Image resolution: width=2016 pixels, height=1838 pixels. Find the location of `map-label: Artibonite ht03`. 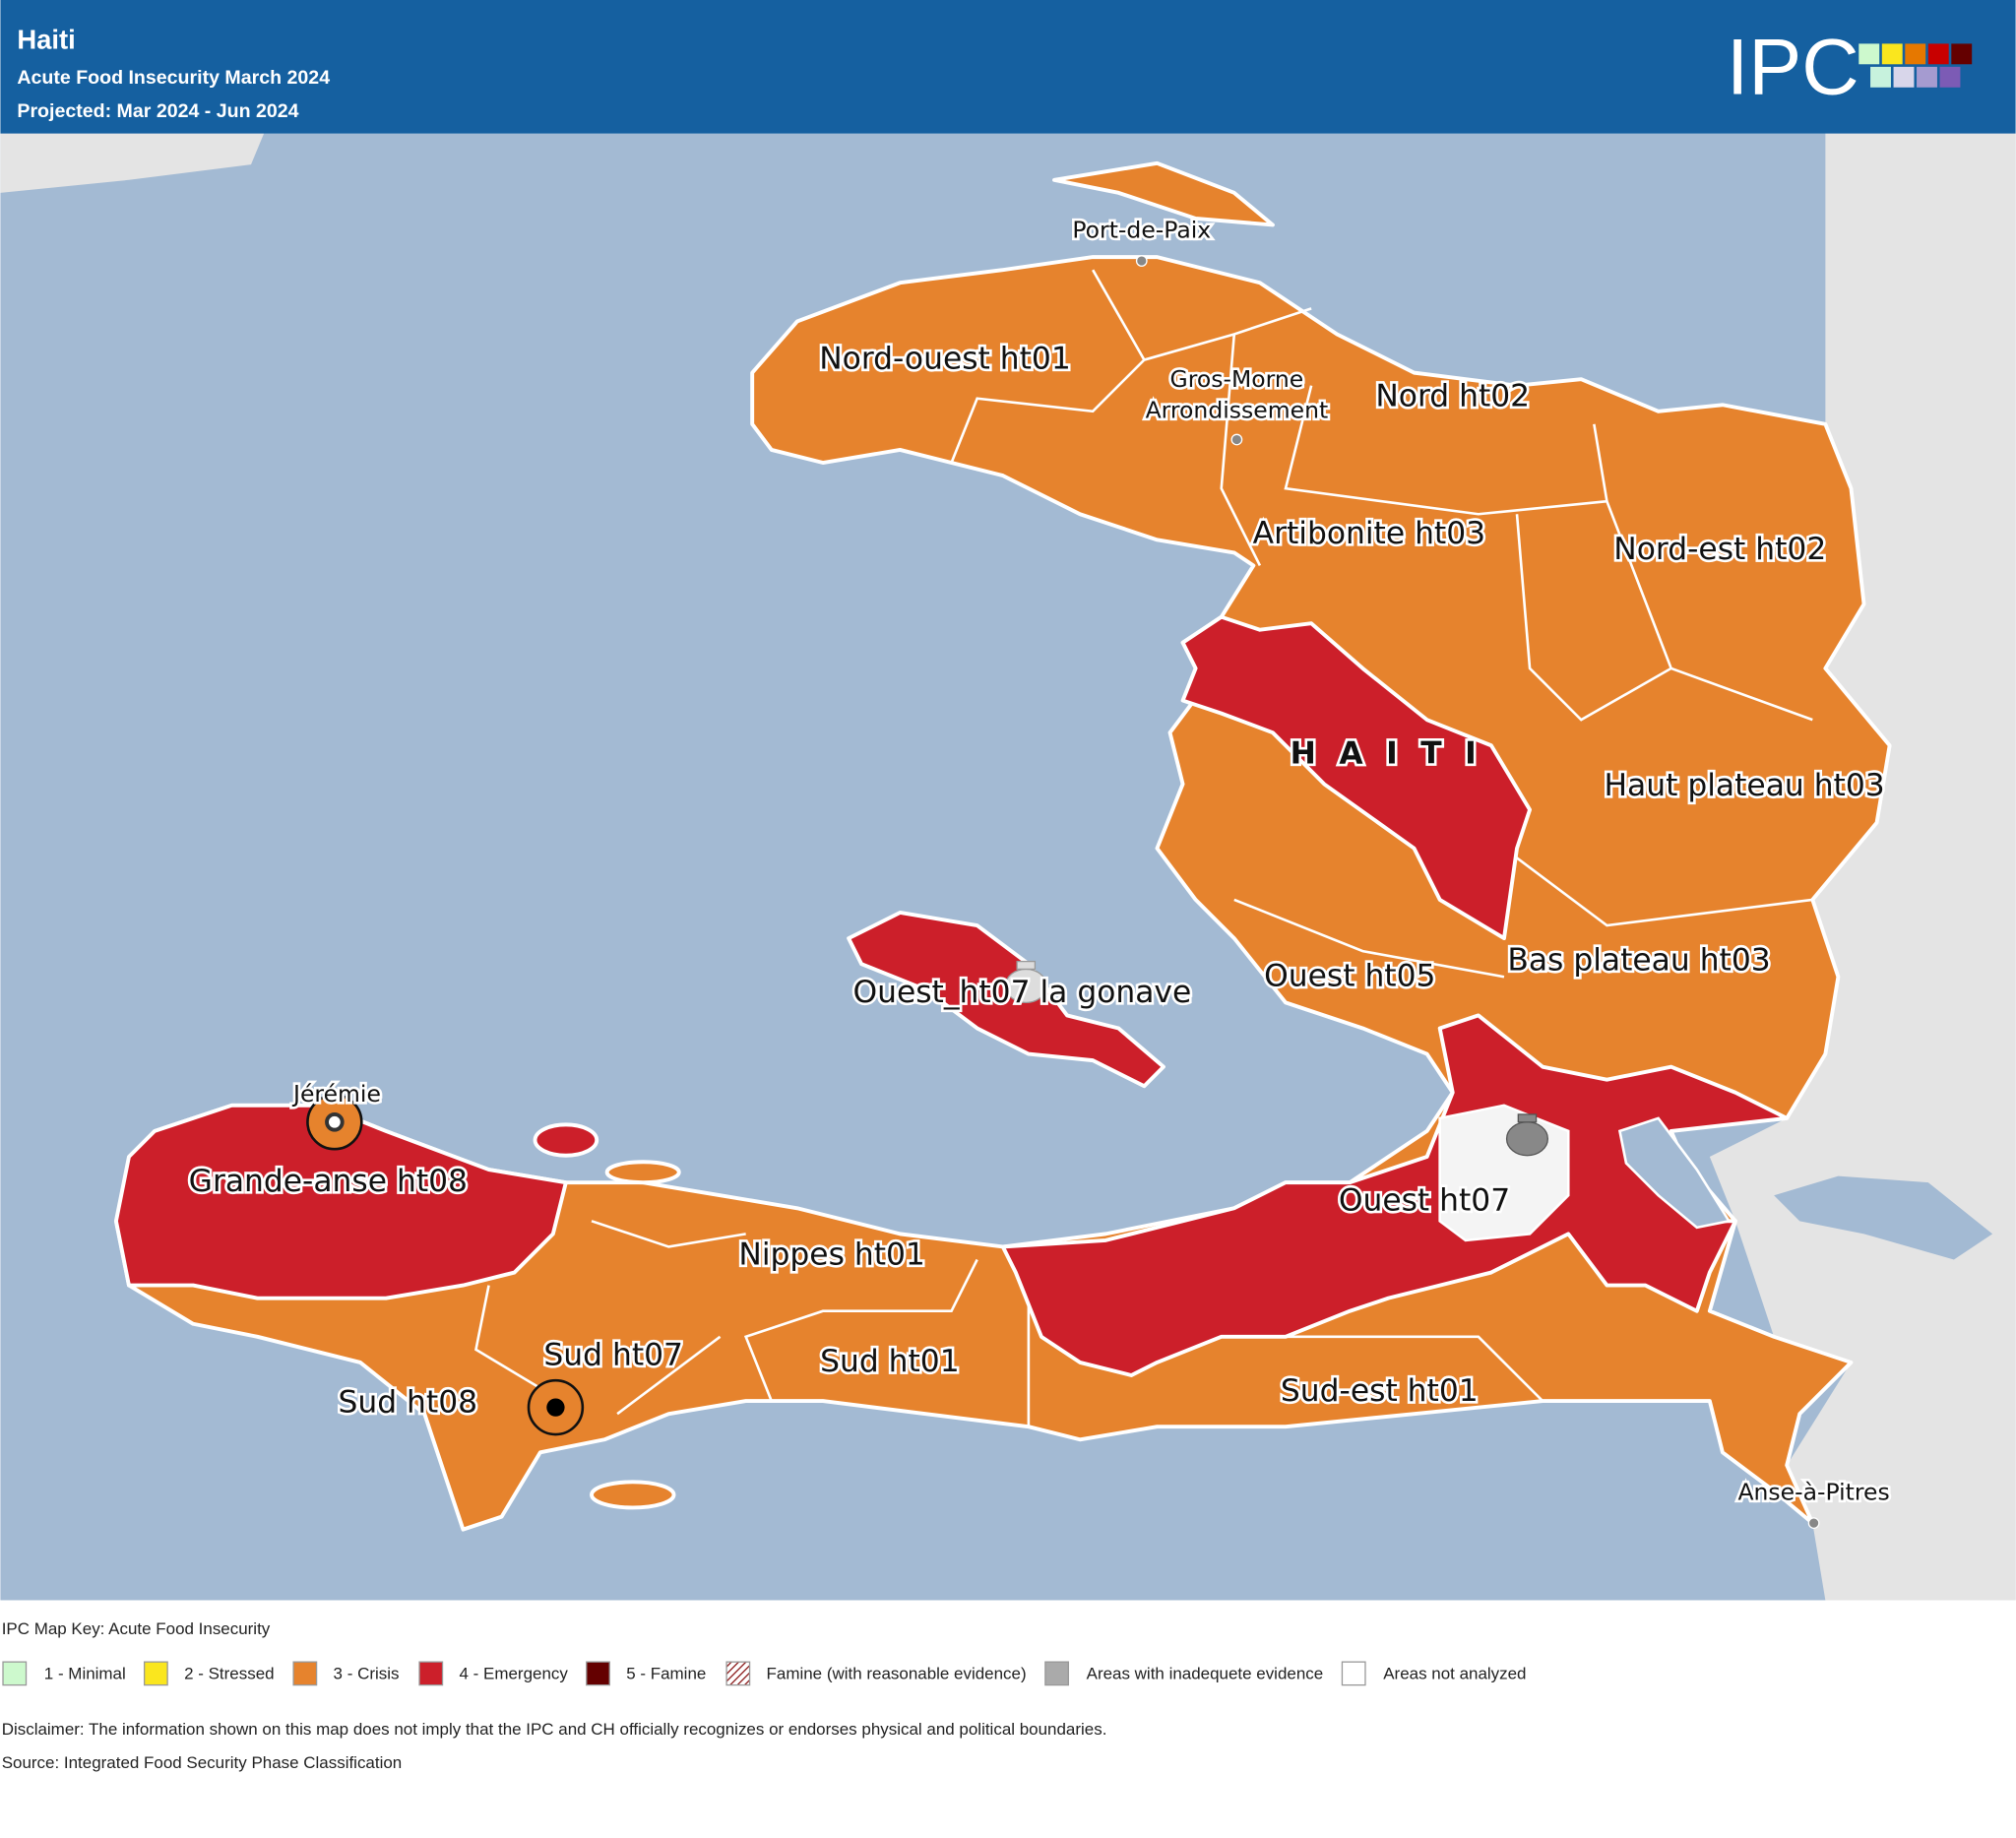

map-label: Artibonite ht03 is located at coordinates (1369, 533).